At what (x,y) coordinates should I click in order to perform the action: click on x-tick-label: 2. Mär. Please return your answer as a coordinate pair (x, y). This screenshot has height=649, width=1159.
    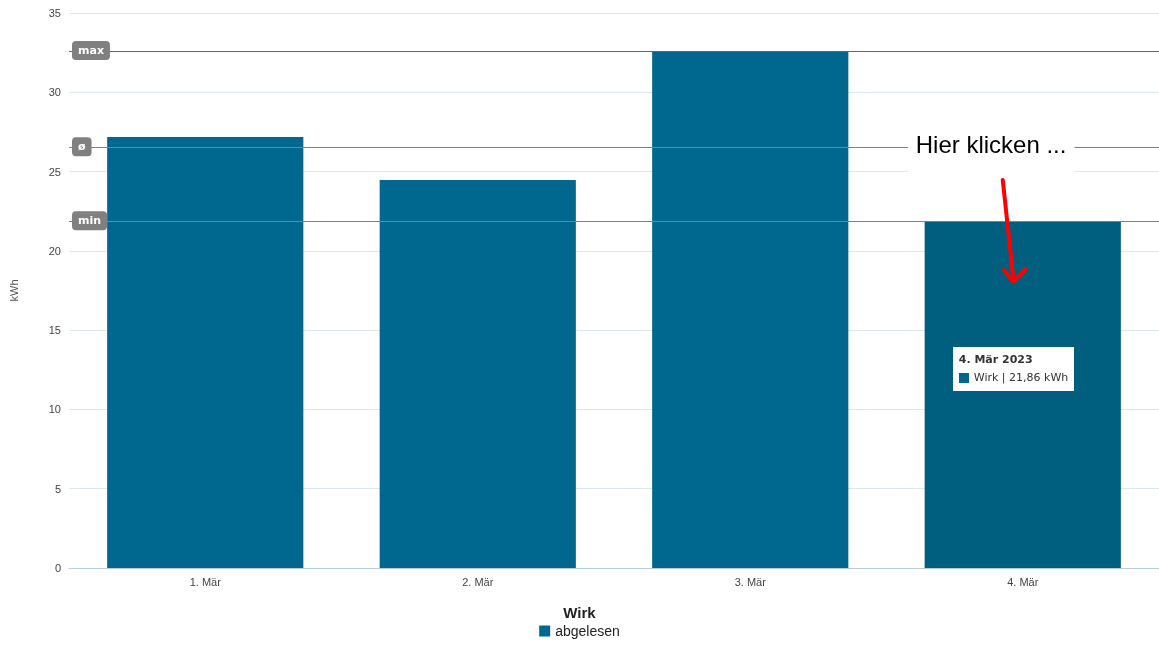
    Looking at the image, I should click on (478, 581).